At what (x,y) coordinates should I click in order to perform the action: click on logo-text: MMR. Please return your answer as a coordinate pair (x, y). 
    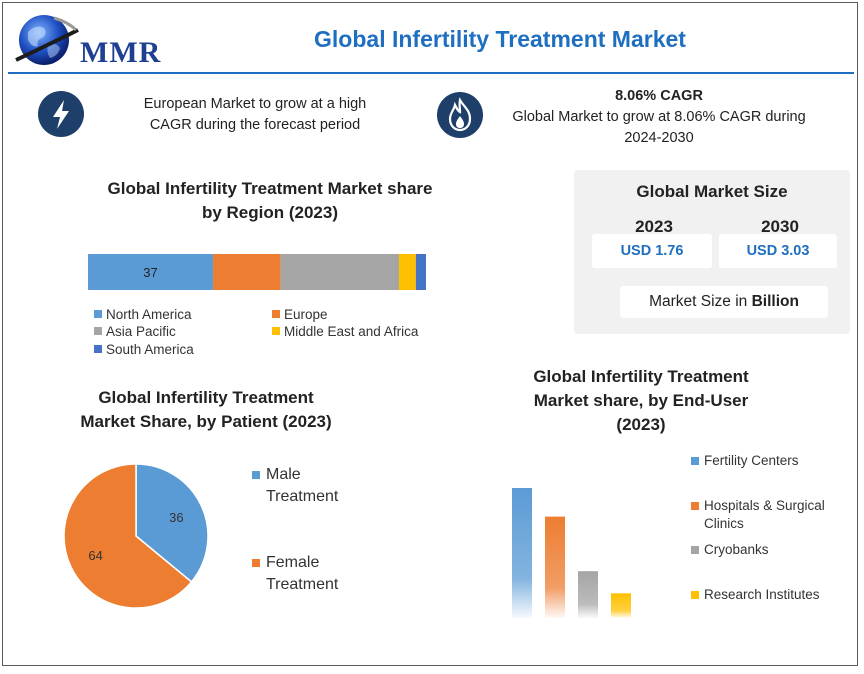
    Looking at the image, I should click on (121, 52).